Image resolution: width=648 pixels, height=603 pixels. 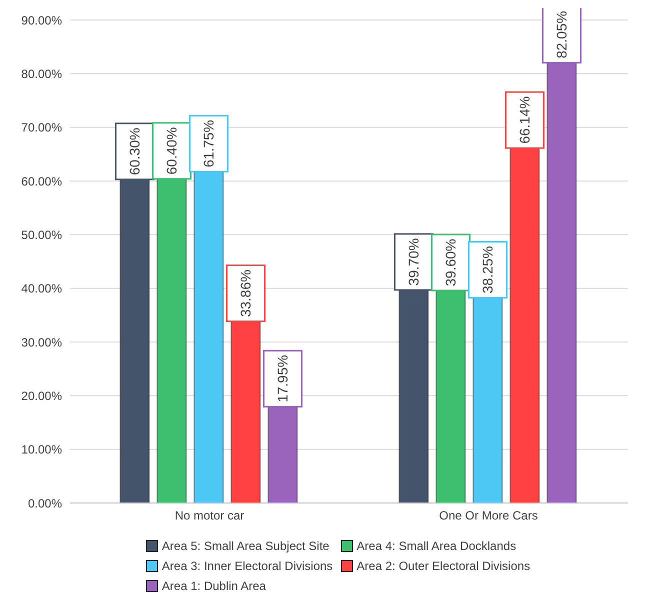 What do you see at coordinates (41, 181) in the screenshot?
I see `y-tick-label: 60.00%` at bounding box center [41, 181].